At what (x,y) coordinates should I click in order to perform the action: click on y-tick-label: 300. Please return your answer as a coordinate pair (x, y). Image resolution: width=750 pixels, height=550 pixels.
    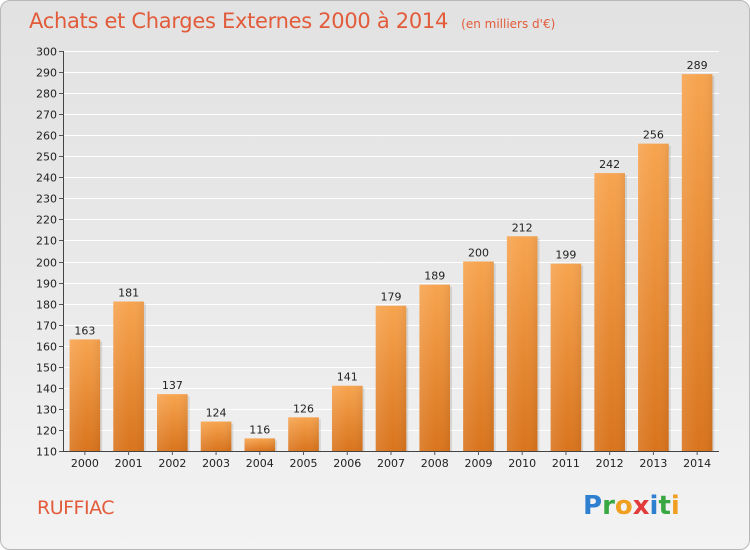
    Looking at the image, I should click on (46, 52).